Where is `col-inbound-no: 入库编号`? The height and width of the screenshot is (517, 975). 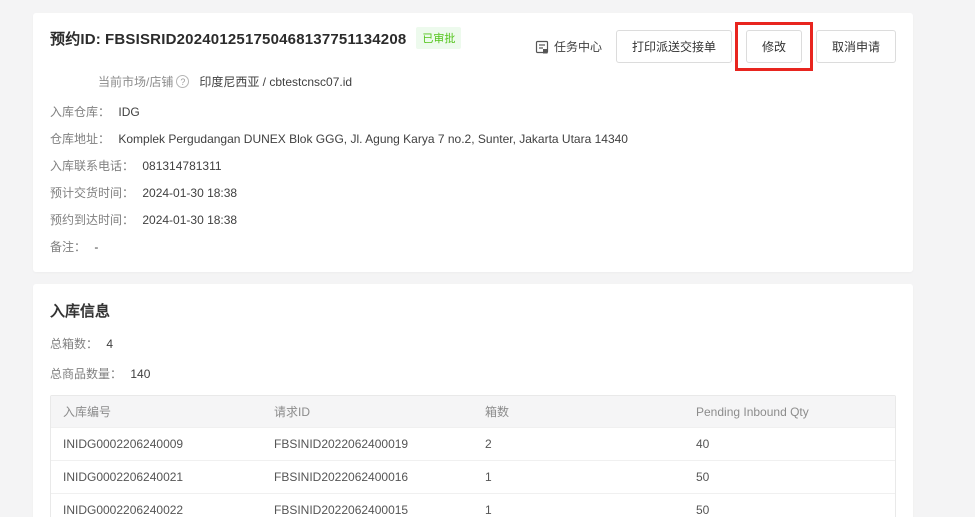
col-inbound-no: 入库编号 is located at coordinates (156, 412).